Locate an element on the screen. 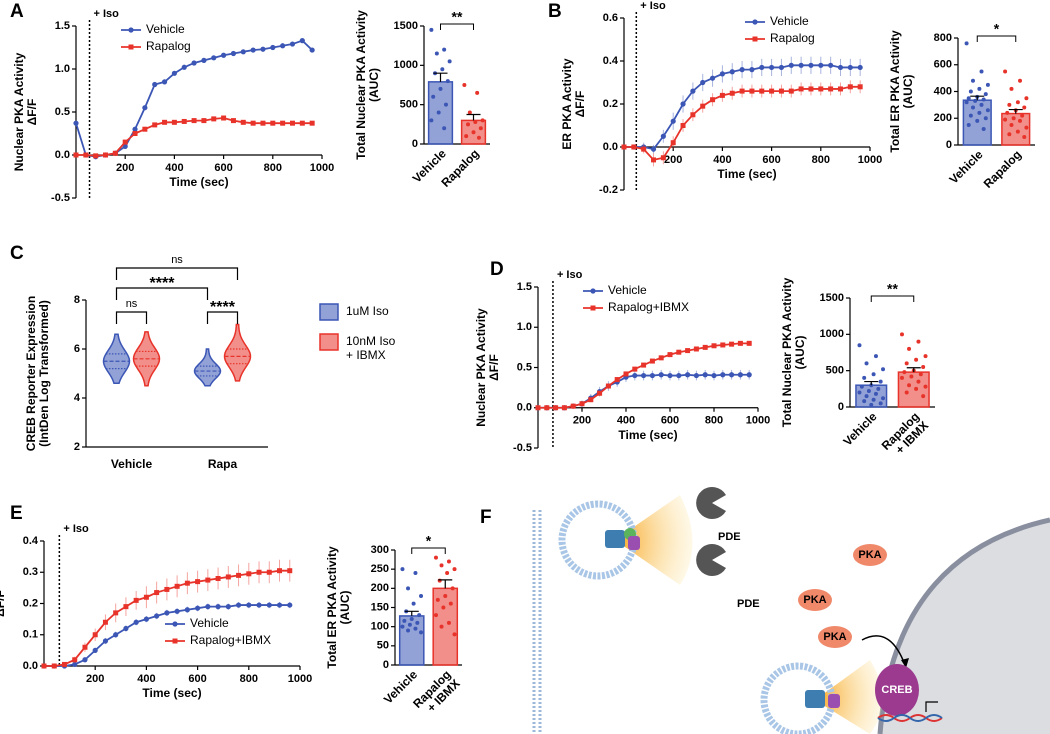  arrowhead is located at coordinates (905, 663).